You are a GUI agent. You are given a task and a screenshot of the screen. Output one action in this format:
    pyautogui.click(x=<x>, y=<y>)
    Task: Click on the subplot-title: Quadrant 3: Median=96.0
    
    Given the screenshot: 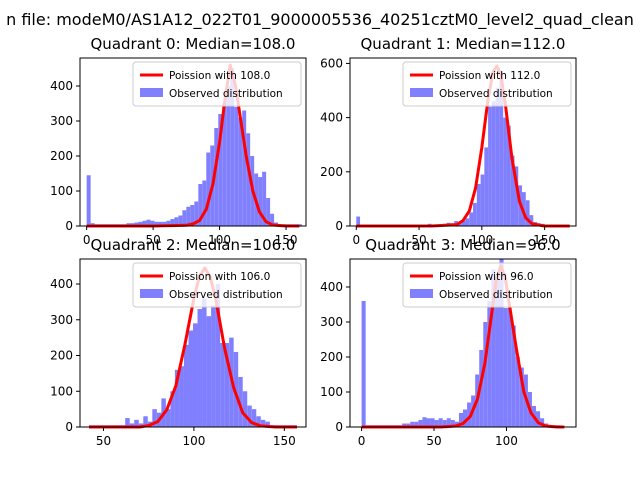 What is the action you would take?
    pyautogui.click(x=462, y=245)
    